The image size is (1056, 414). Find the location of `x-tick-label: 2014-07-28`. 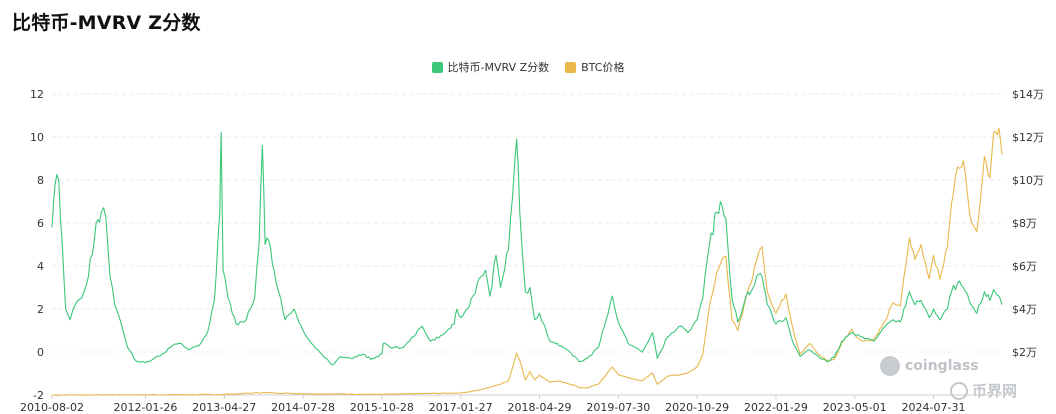

x-tick-label: 2014-07-28 is located at coordinates (303, 407).